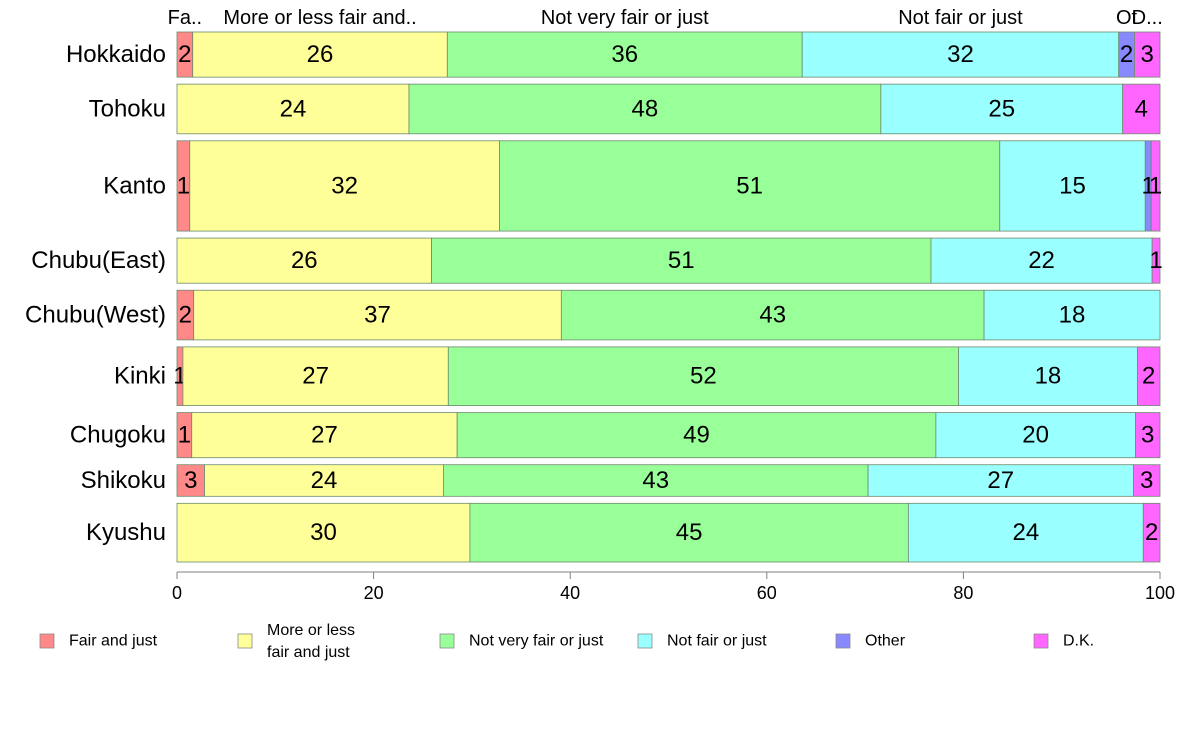 This screenshot has height=736, width=1188. I want to click on row-shikoku: Shikoku 3 24 43 27 3, so click(621, 480).